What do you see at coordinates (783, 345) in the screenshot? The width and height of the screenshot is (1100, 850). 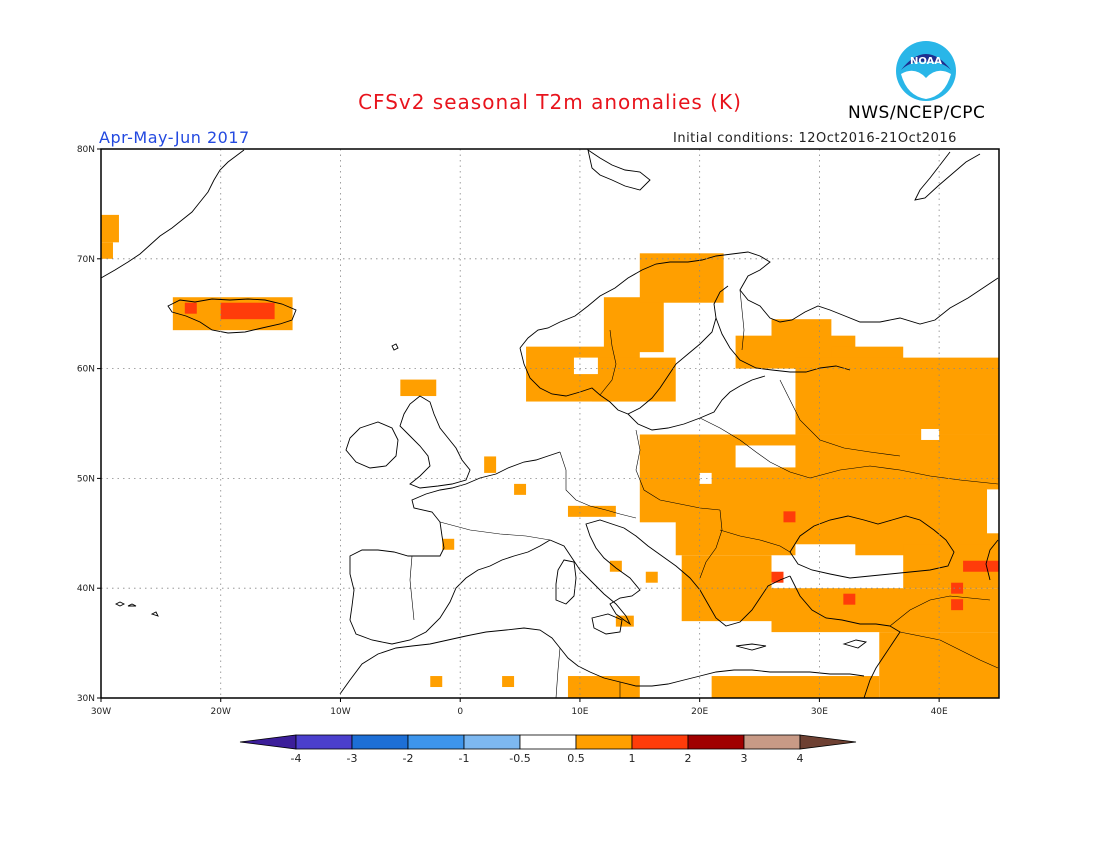 I see `finland-coast` at bounding box center [783, 345].